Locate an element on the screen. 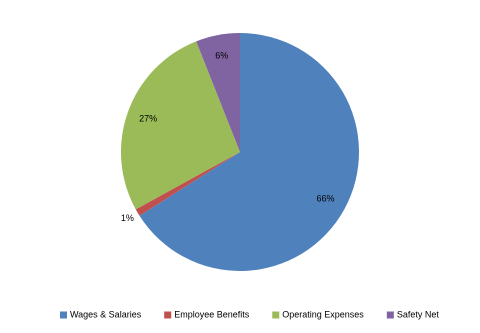 The image size is (480, 333). data-label: 66% is located at coordinates (326, 198).